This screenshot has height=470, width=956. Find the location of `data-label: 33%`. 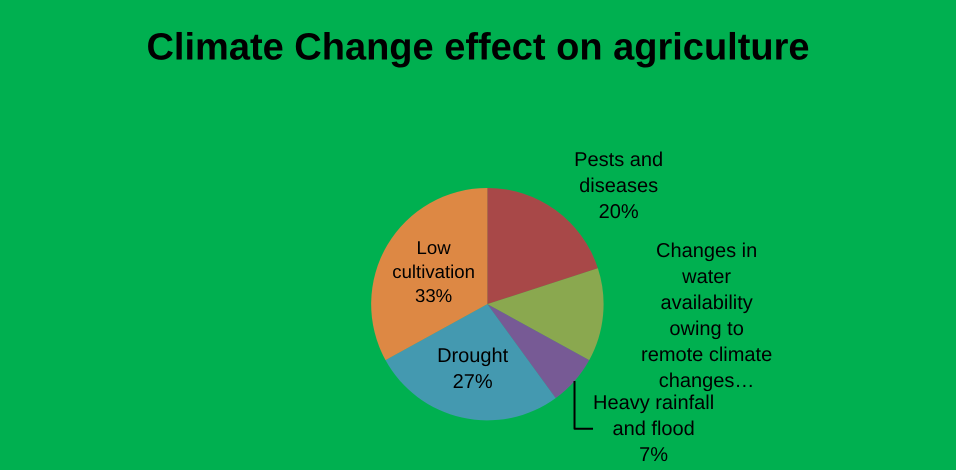

data-label: 33% is located at coordinates (433, 295).